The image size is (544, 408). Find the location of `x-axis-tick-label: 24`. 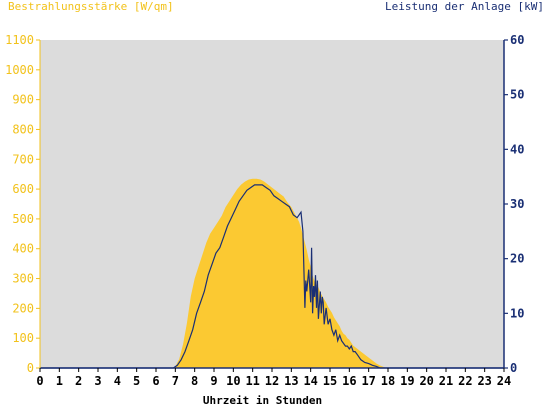

x-axis-tick-label: 24 is located at coordinates (504, 381).